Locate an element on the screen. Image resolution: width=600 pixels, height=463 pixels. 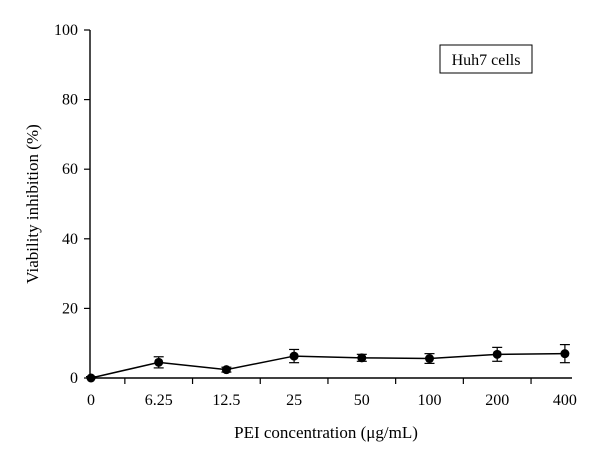
annotation-box: Huh7 cells is located at coordinates (486, 59).